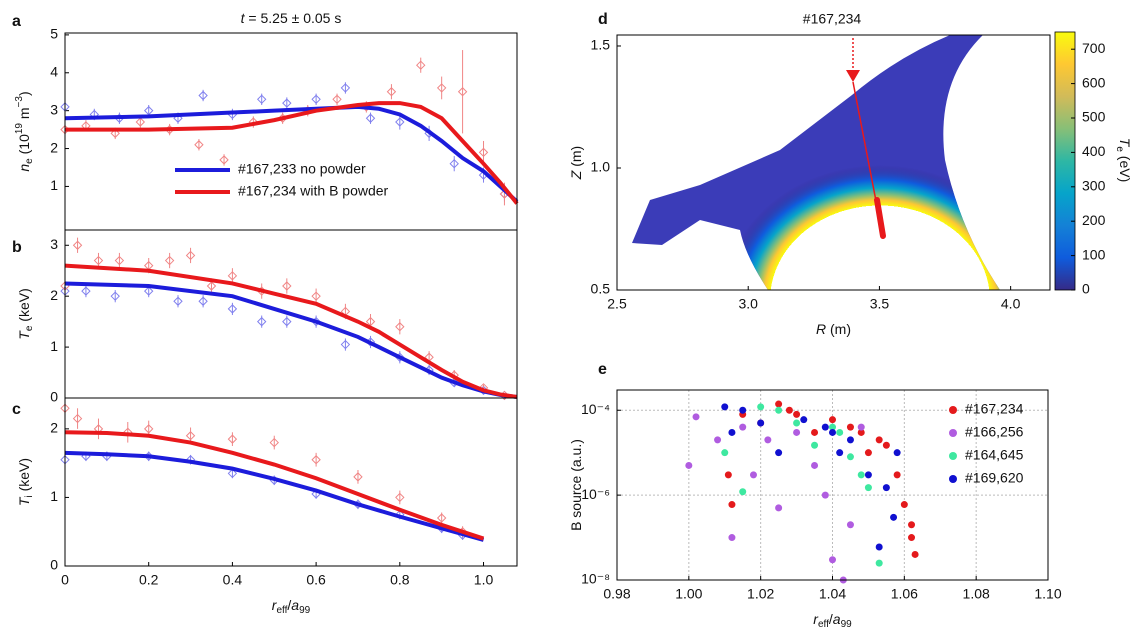 The width and height of the screenshot is (1144, 634). I want to click on legend-label: #167,234, so click(994, 409).